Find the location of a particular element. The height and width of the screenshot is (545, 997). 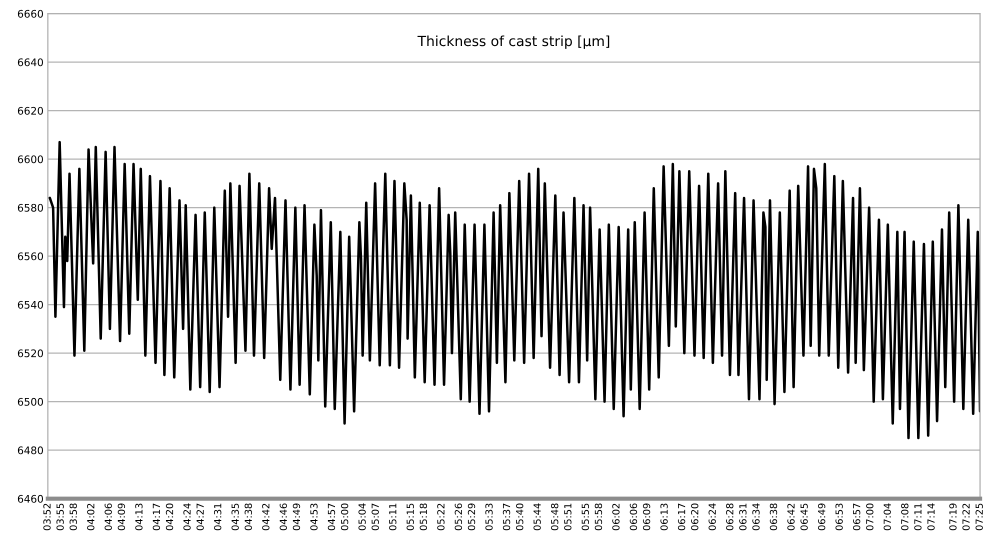

x-tick-label: 06:42 is located at coordinates (791, 517).